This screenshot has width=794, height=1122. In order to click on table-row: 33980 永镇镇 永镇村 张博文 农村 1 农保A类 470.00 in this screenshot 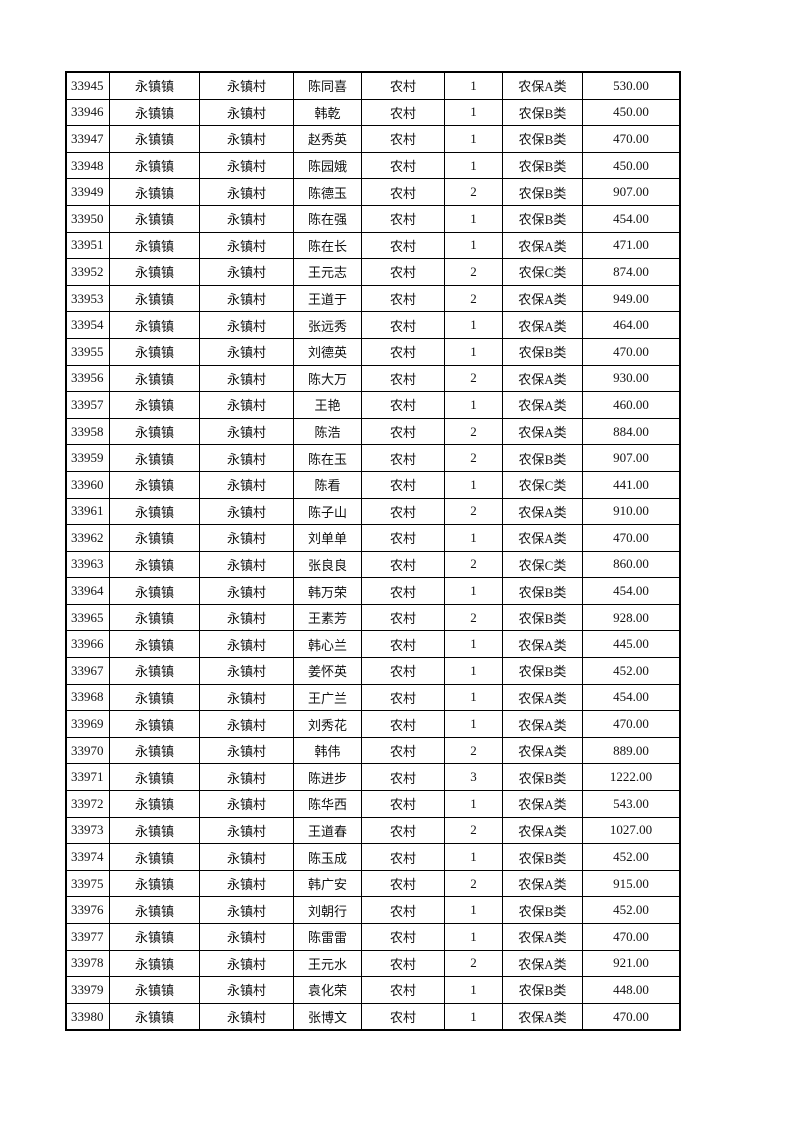, I will do `click(373, 1016)`.